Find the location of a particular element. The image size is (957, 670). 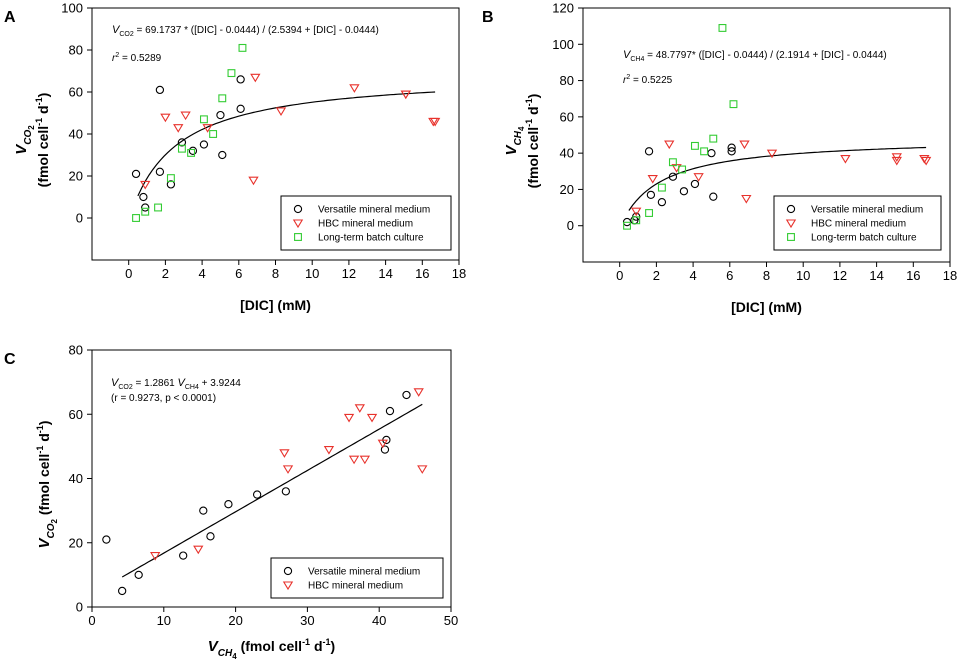

x-tick-label: 18 is located at coordinates (459, 273).